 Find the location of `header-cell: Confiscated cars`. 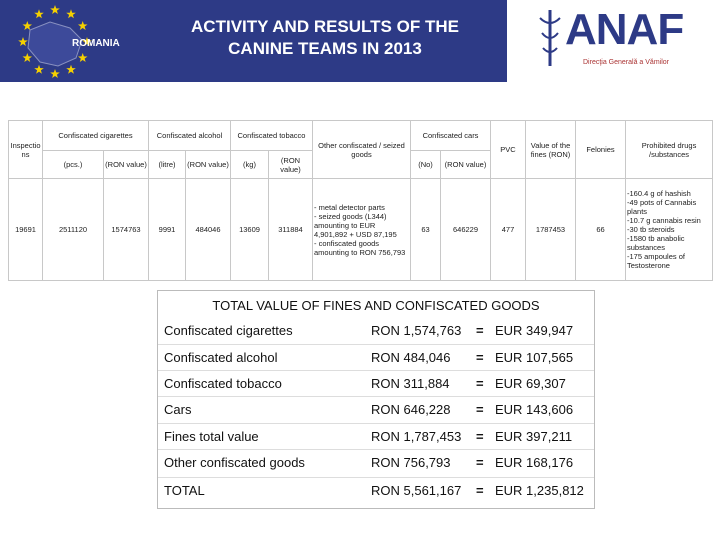

header-cell: Confiscated cars is located at coordinates (450, 135).